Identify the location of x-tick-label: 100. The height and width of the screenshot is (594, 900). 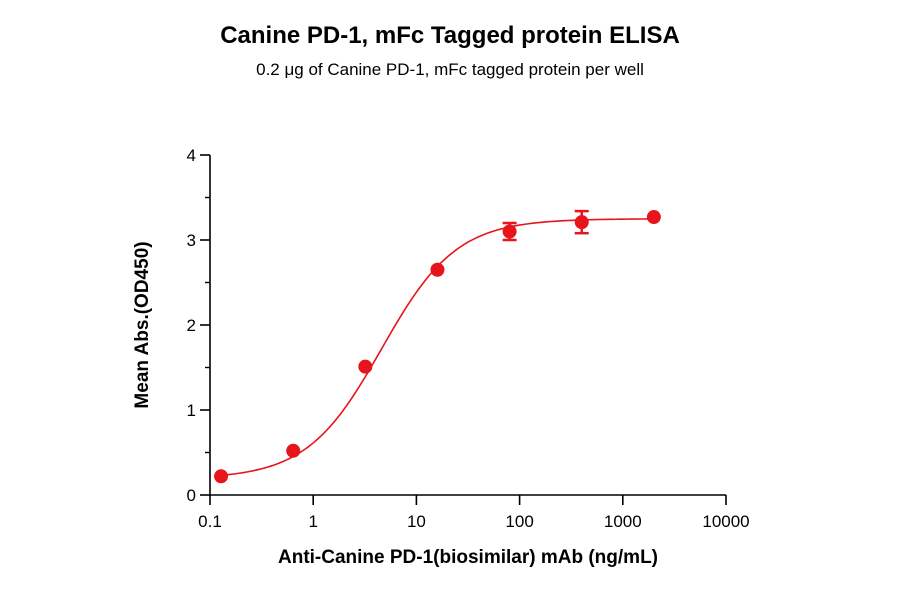
(519, 521).